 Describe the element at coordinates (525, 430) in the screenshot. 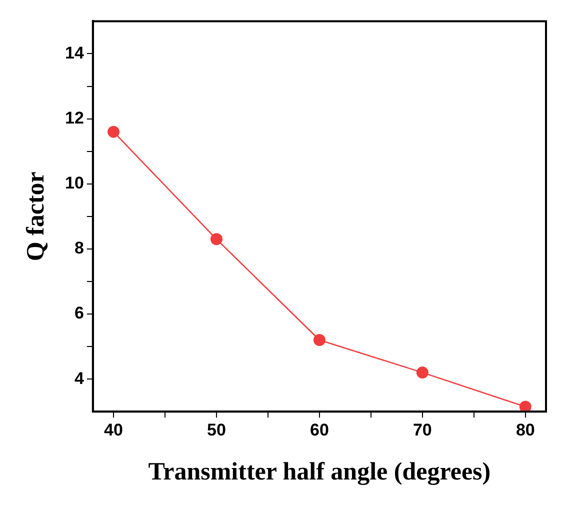

I see `x-tick-label: 80` at that location.